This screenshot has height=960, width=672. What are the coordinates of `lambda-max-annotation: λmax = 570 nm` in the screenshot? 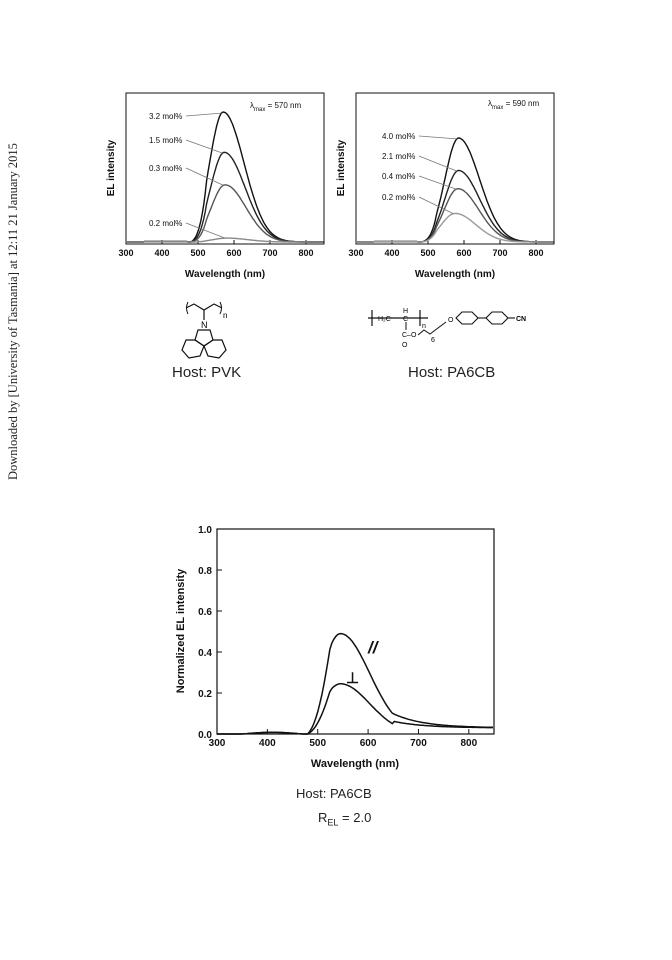 It's located at (275, 107).